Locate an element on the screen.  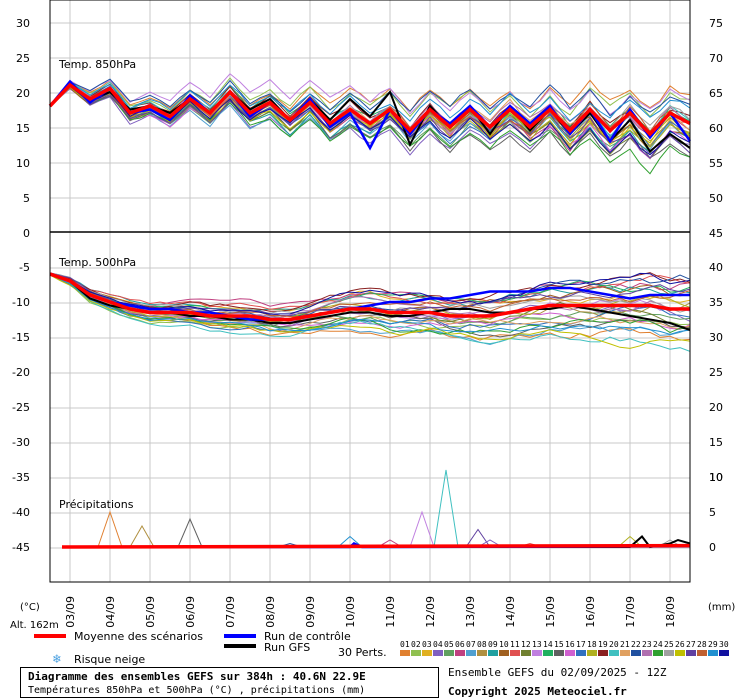
pert-number: 27 is located at coordinates (691, 644).